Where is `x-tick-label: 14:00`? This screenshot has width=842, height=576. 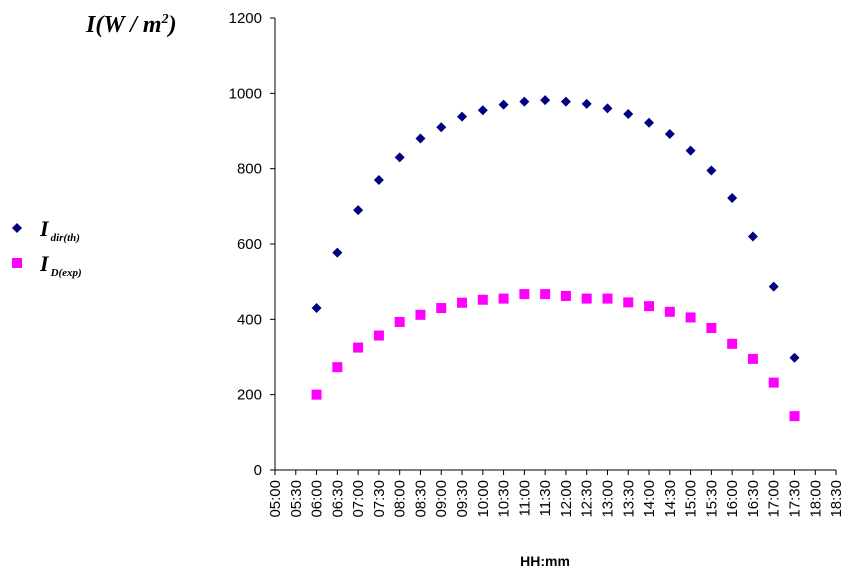
x-tick-label: 14:00 is located at coordinates (649, 499).